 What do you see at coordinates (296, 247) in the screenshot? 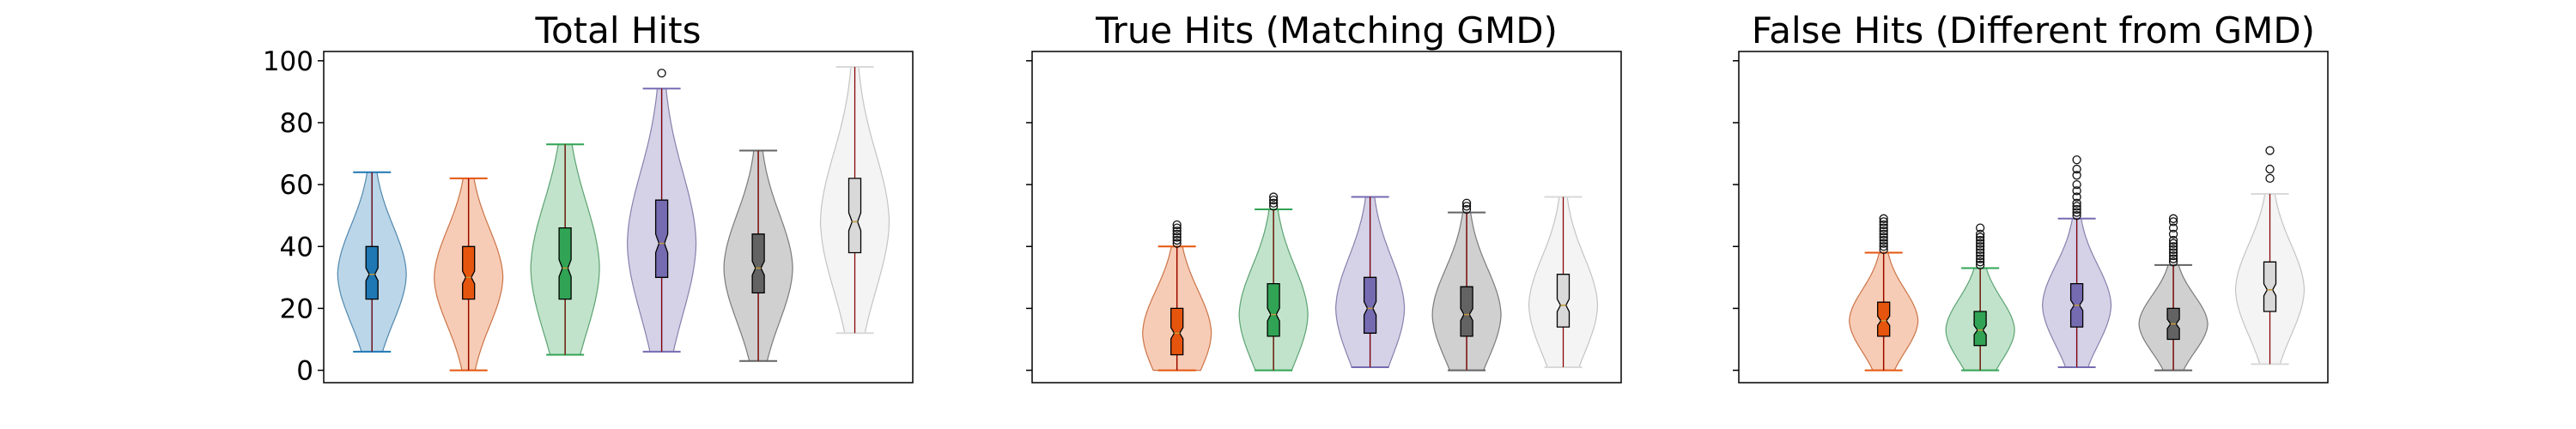
I see `y-tick-label: 40` at bounding box center [296, 247].